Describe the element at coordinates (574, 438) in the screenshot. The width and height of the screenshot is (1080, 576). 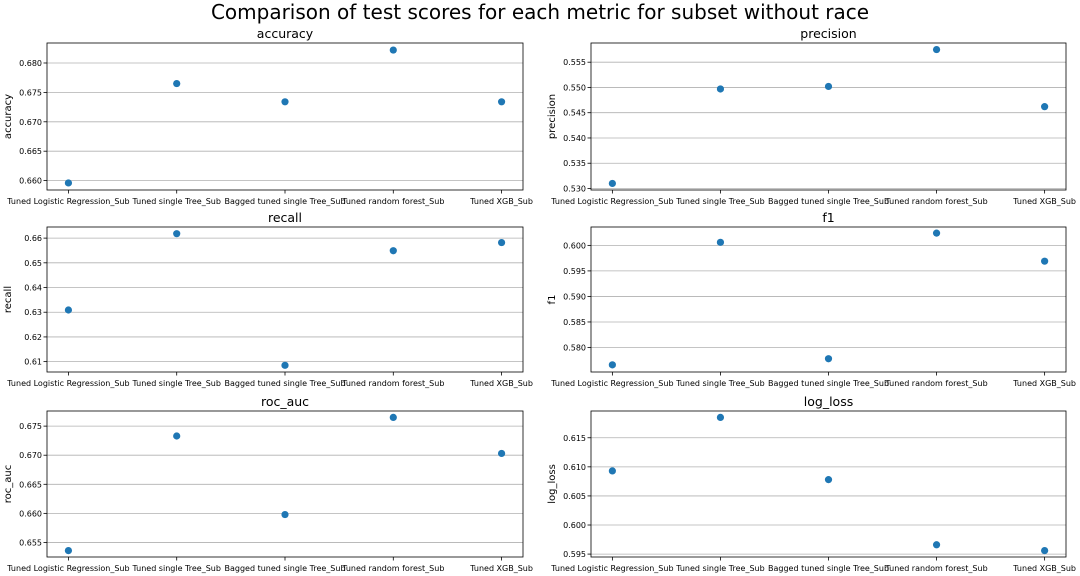
I see `ytick-label: 0.615` at that location.